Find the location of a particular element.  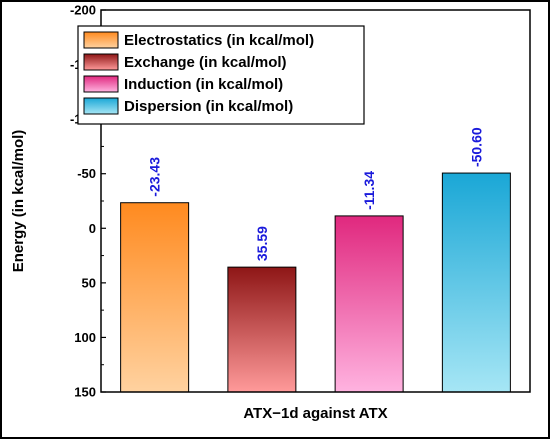

data-label: -23.43 is located at coordinates (155, 177).